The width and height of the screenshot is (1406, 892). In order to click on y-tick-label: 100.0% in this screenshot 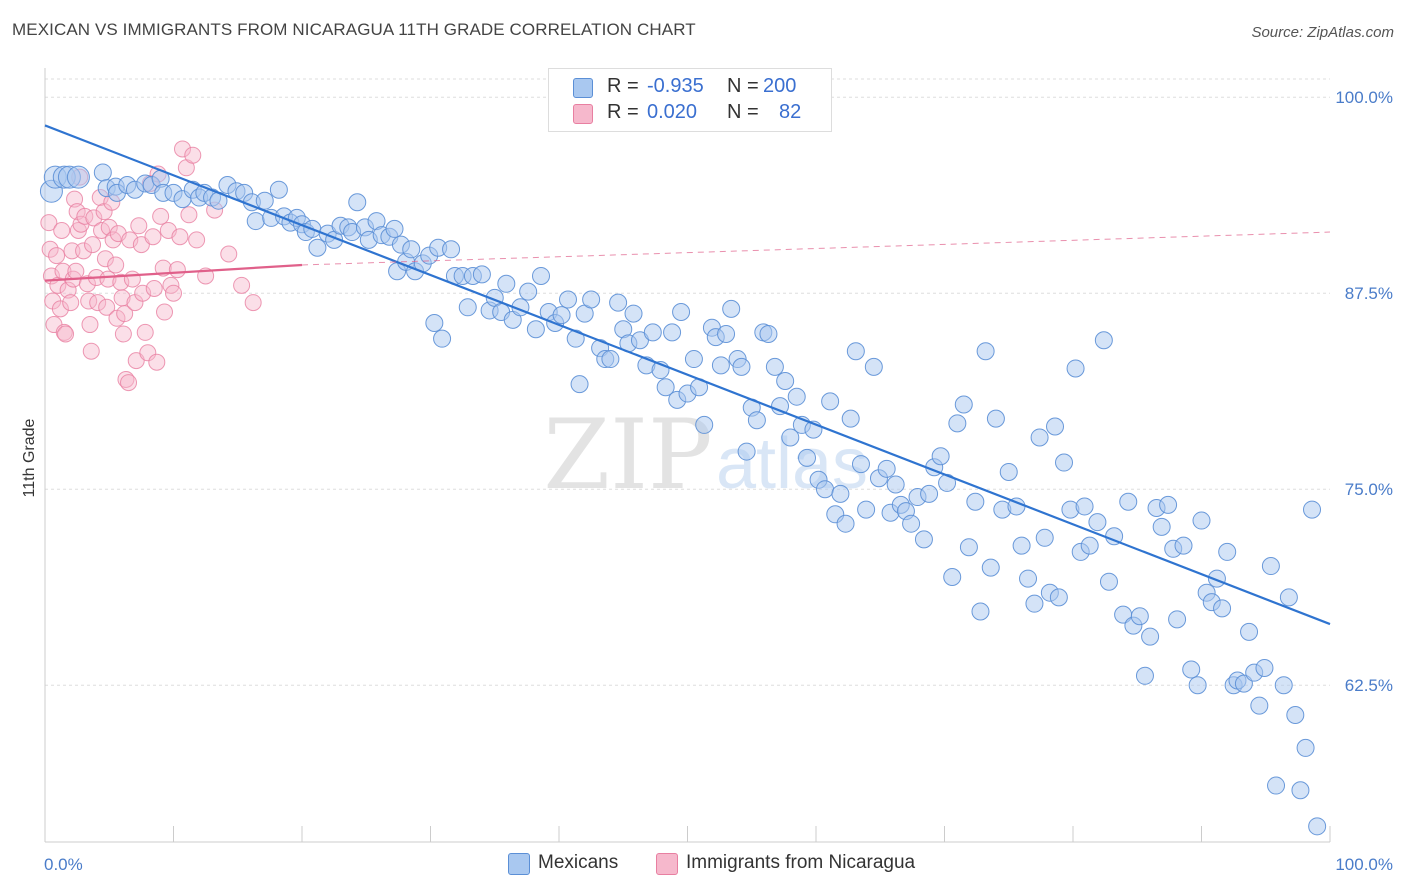, I will do `click(1364, 97)`.